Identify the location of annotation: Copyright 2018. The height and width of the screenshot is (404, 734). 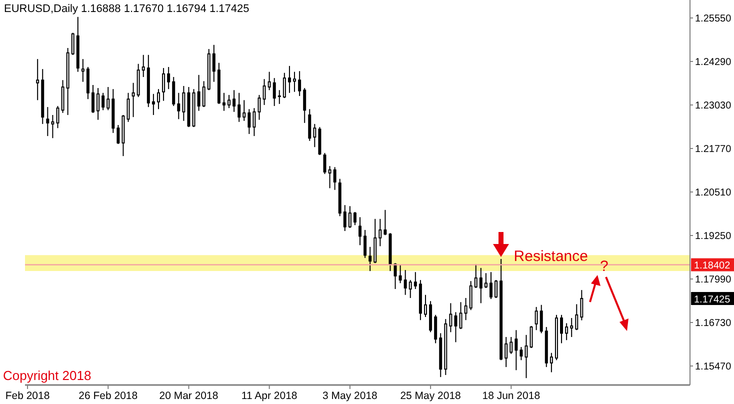
(47, 375).